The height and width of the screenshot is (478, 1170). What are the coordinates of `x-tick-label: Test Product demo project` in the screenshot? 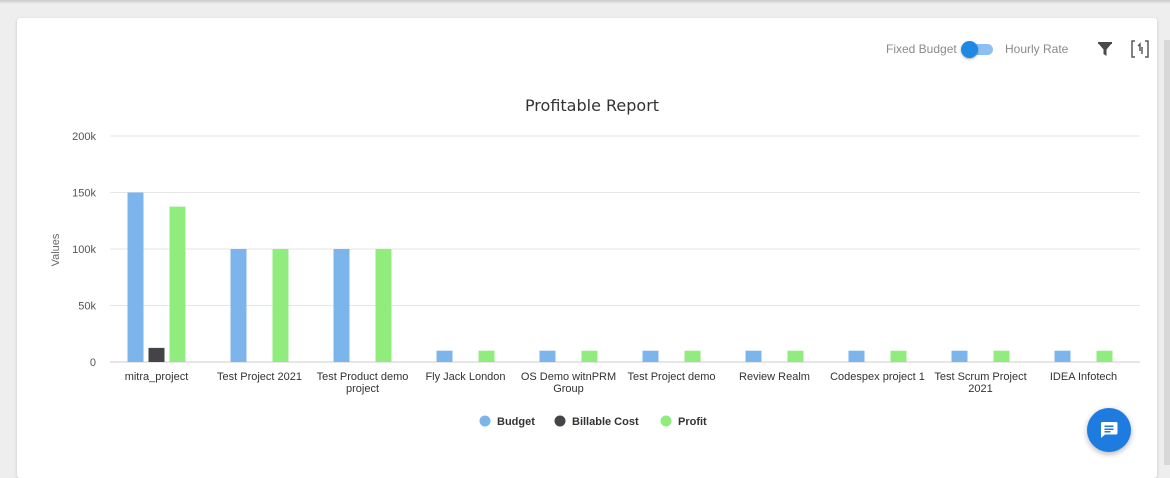 It's located at (363, 383).